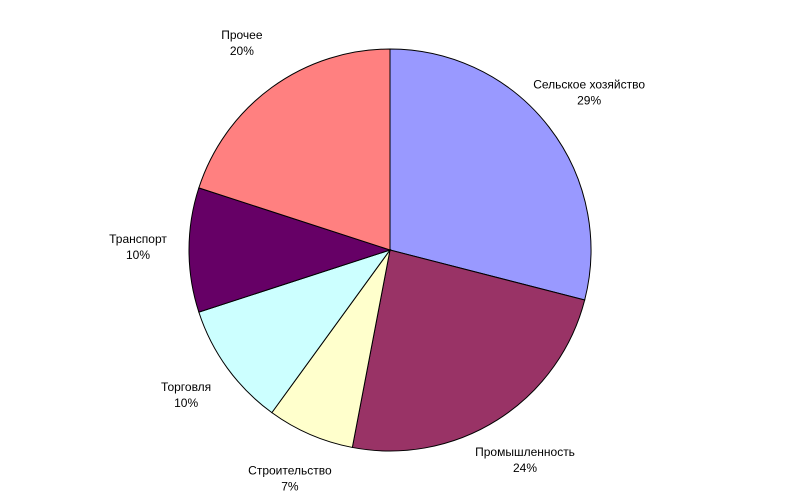  I want to click on slice-value-label: 20%, so click(242, 51).